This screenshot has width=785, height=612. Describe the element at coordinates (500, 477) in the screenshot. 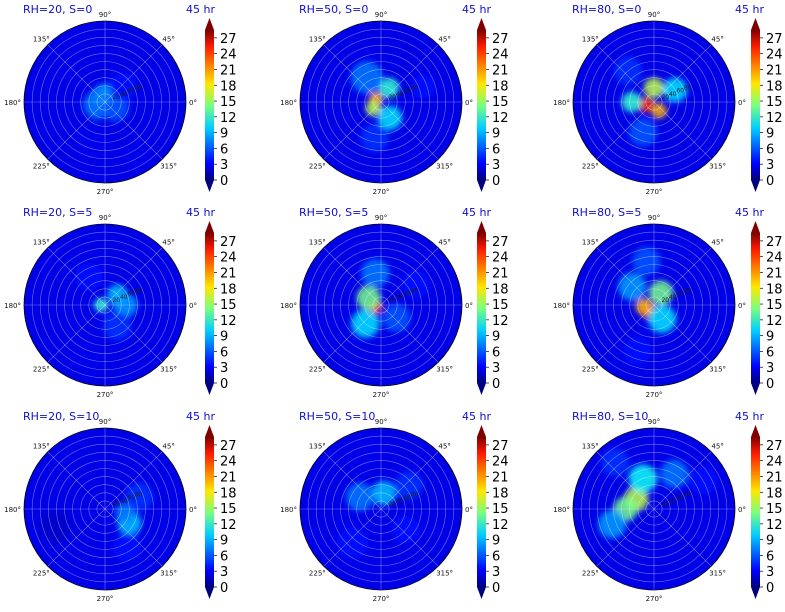

I see `colorbar-tick-label: 21` at that location.